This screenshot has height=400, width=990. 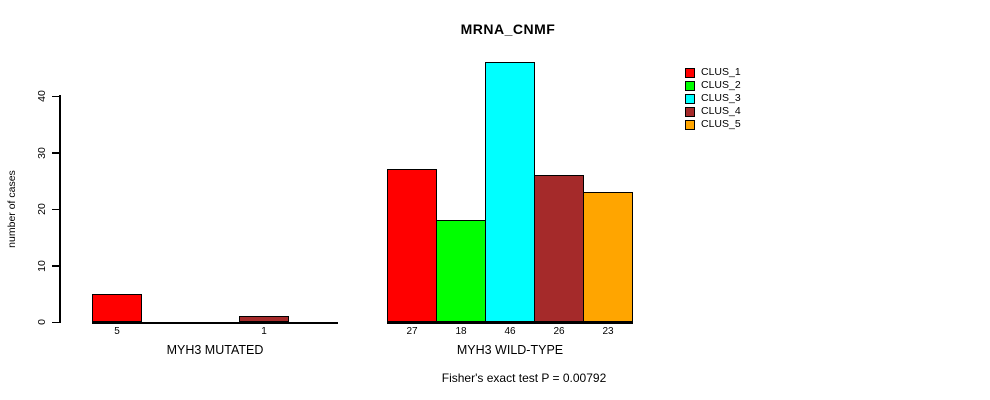 What do you see at coordinates (721, 98) in the screenshot?
I see `legend-label: CLUS_3` at bounding box center [721, 98].